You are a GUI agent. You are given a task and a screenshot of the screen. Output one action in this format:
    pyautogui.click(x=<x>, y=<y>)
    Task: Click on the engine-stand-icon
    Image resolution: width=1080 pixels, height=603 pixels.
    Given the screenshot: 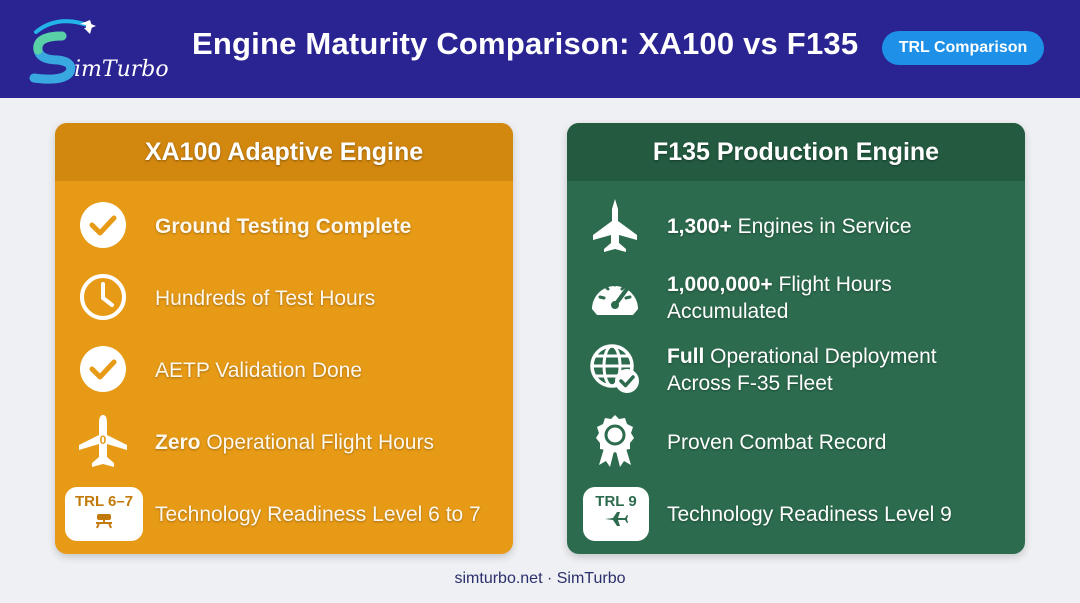 What is the action you would take?
    pyautogui.click(x=104, y=521)
    